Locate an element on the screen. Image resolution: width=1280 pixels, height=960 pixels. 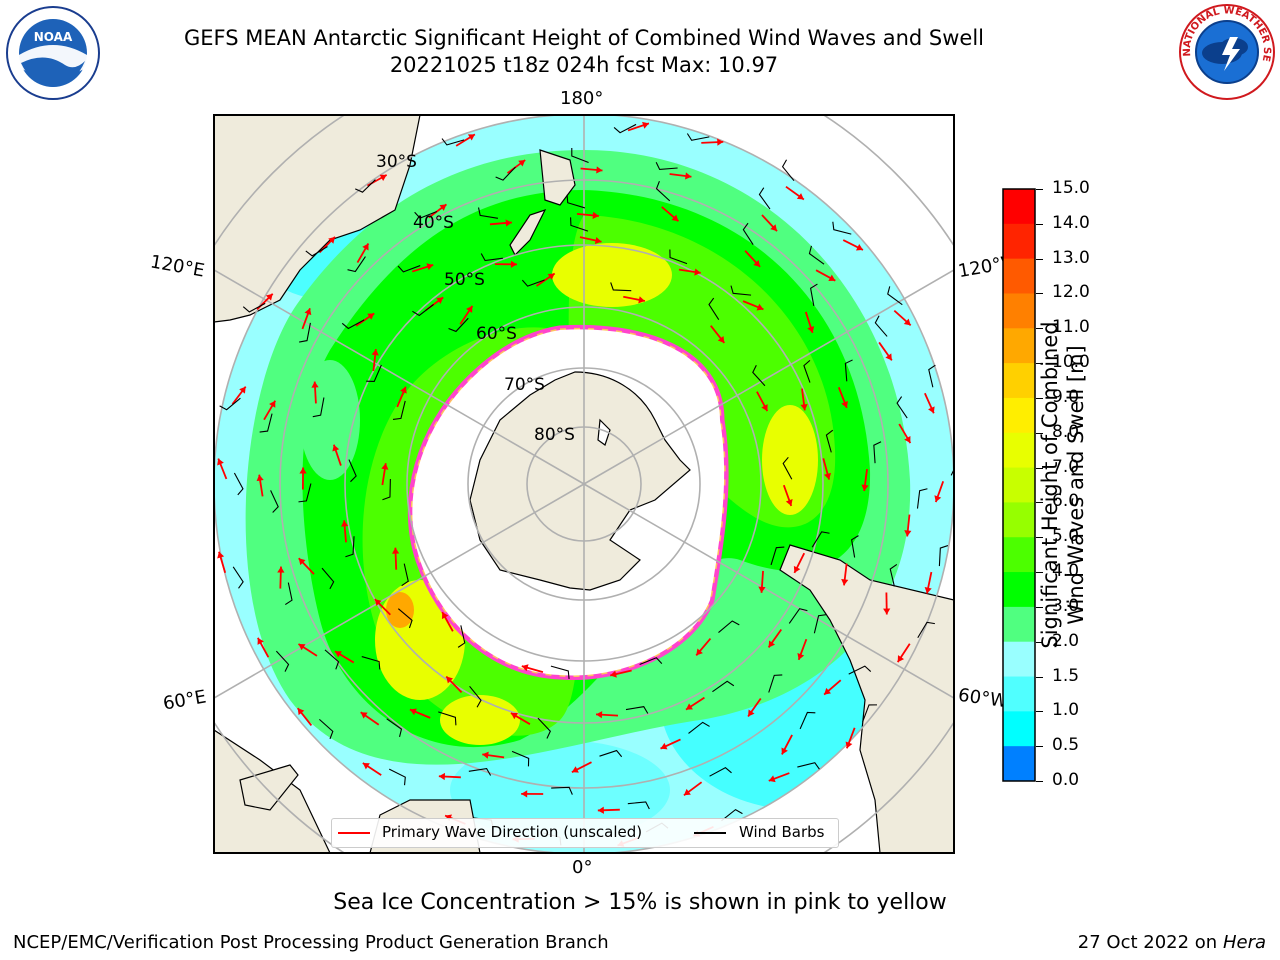
colorbar-tick-label: 7.0 is located at coordinates (1066, 466).